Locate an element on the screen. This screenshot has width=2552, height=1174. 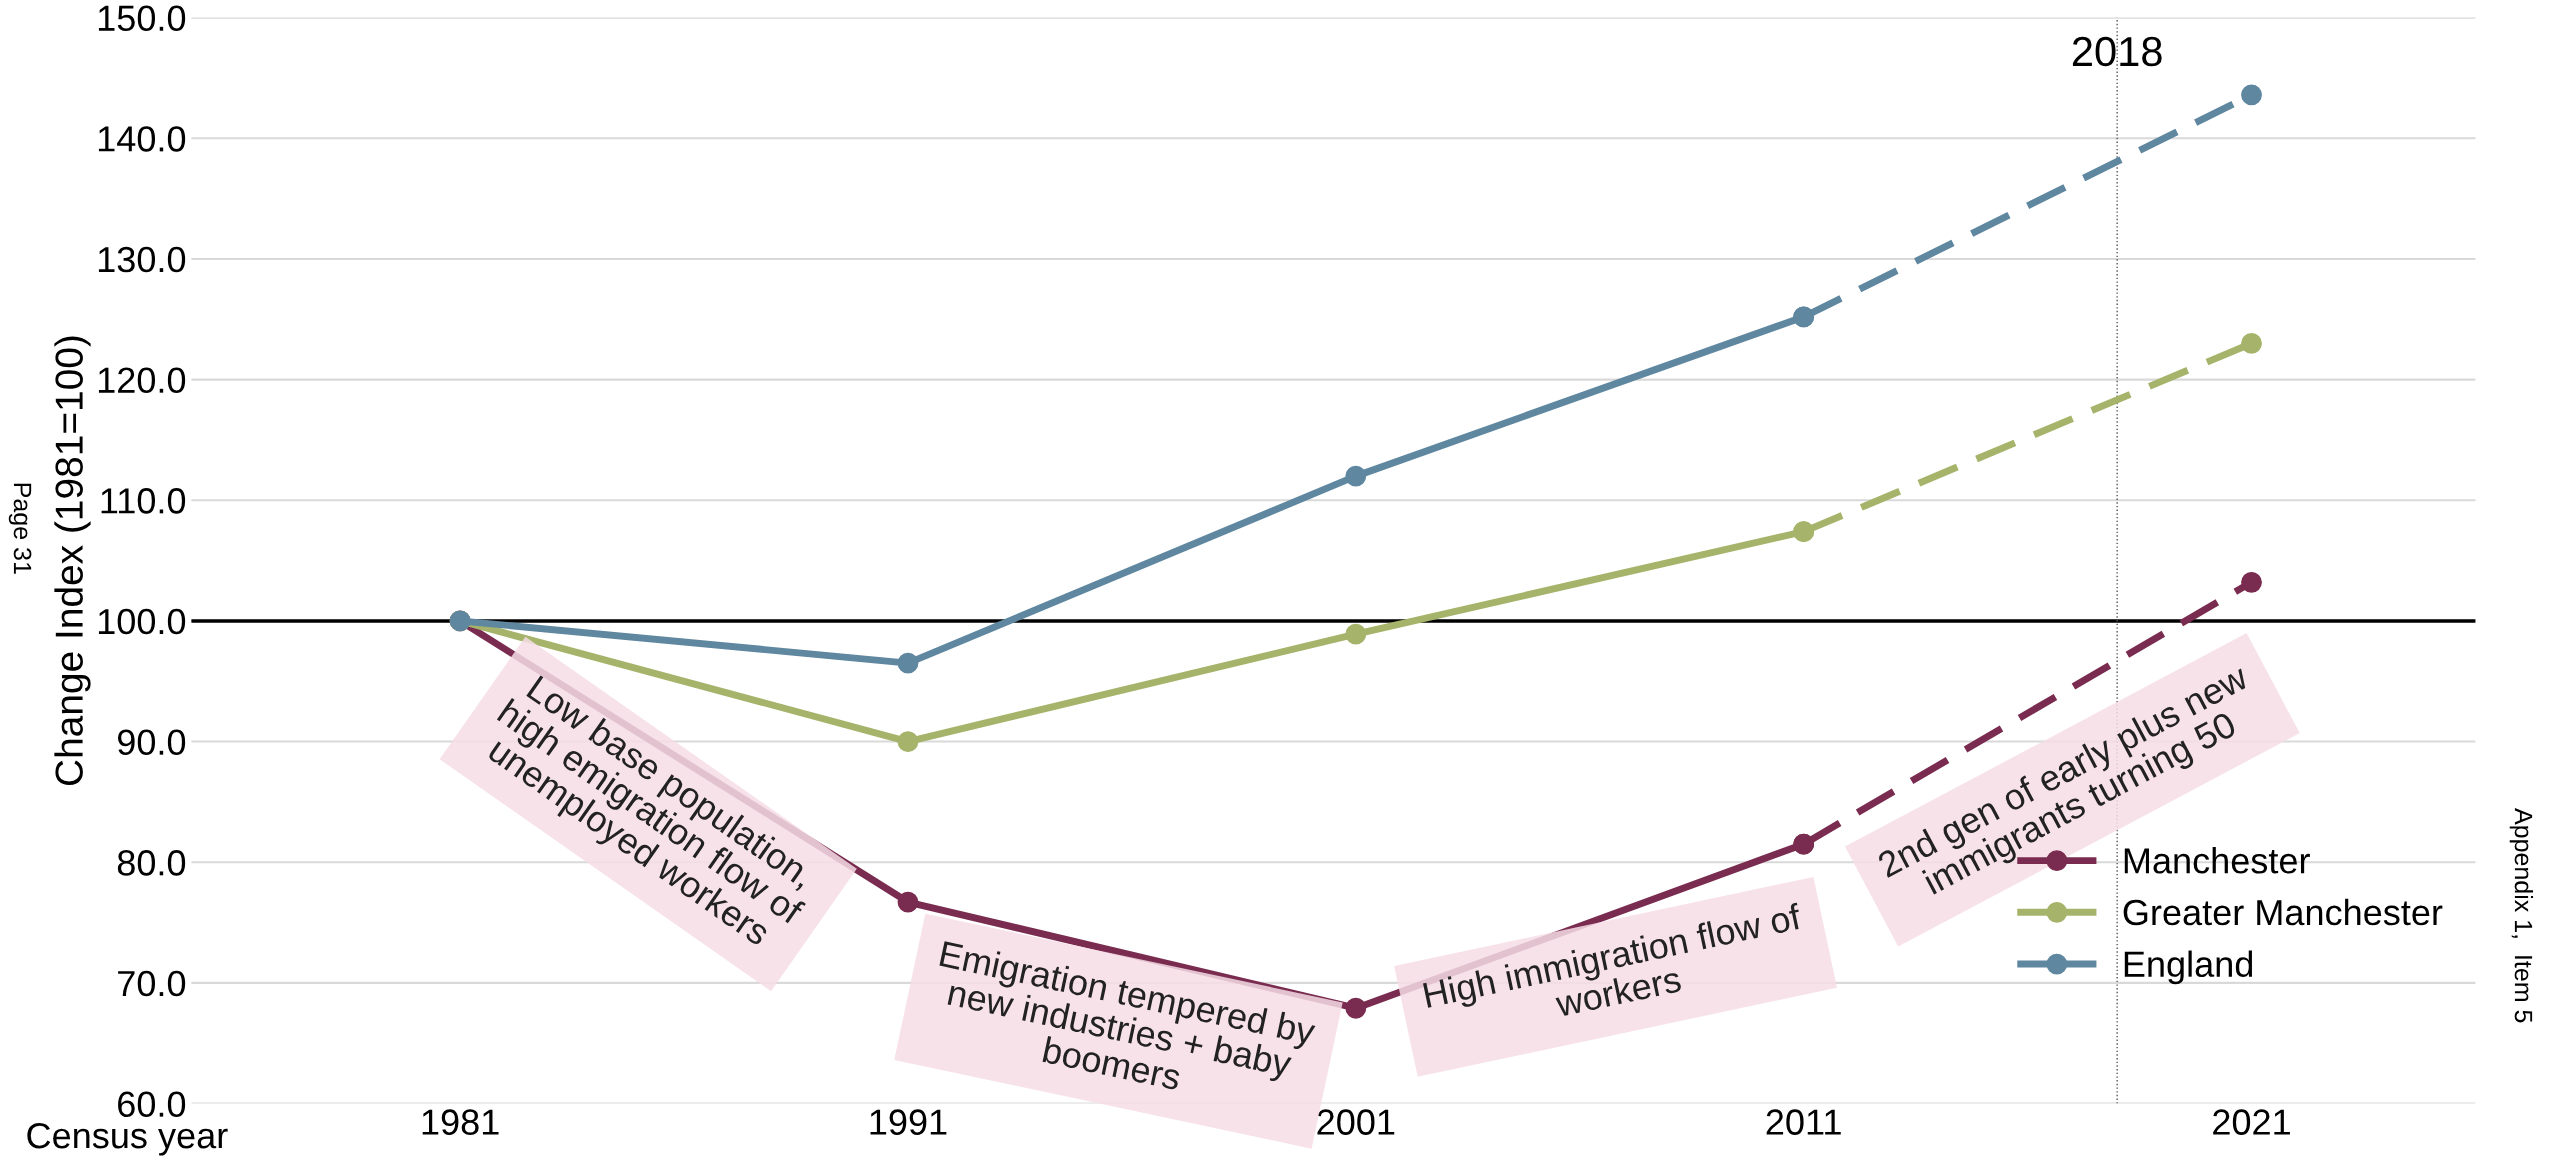
legend-label: Manchester is located at coordinates (2217, 860).